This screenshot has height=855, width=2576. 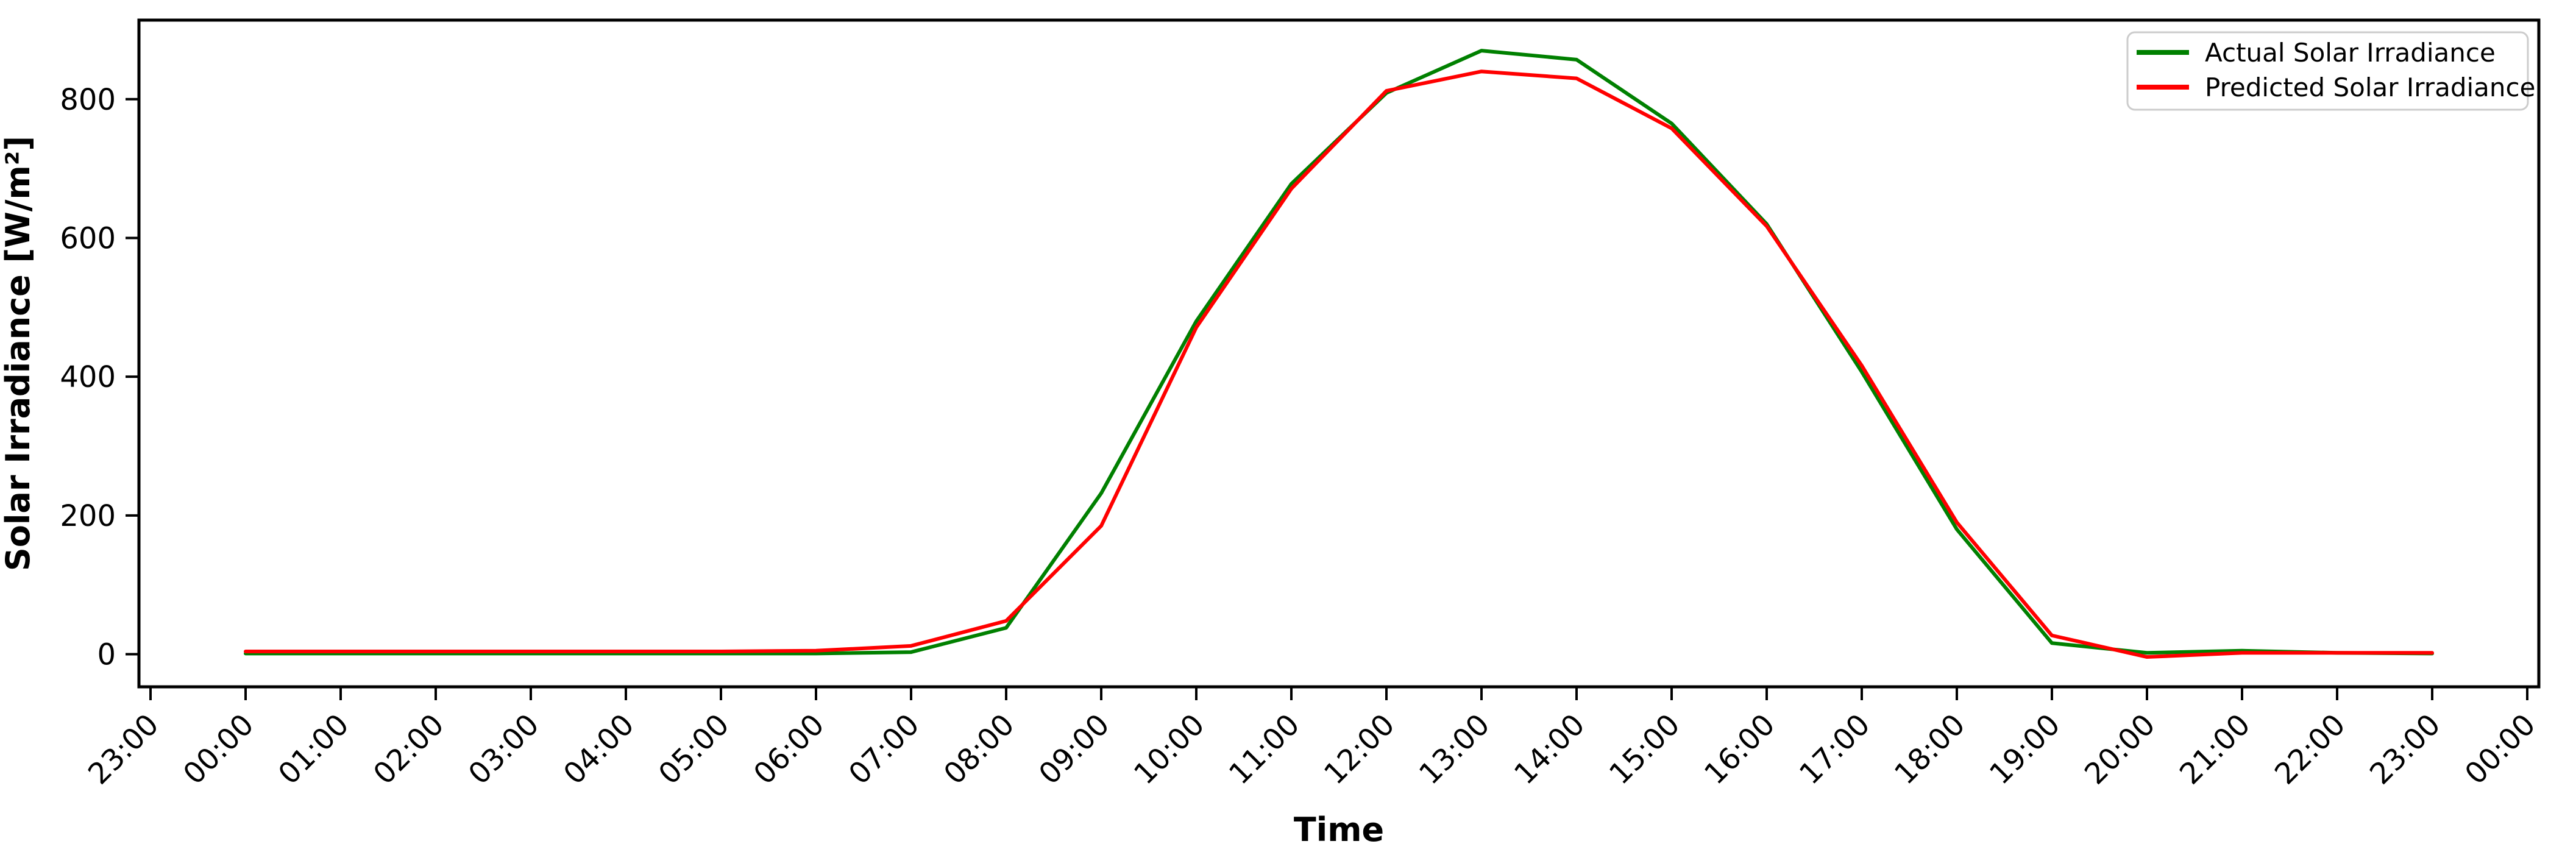 I want to click on x-tick-label: 06:00, so click(x=789, y=749).